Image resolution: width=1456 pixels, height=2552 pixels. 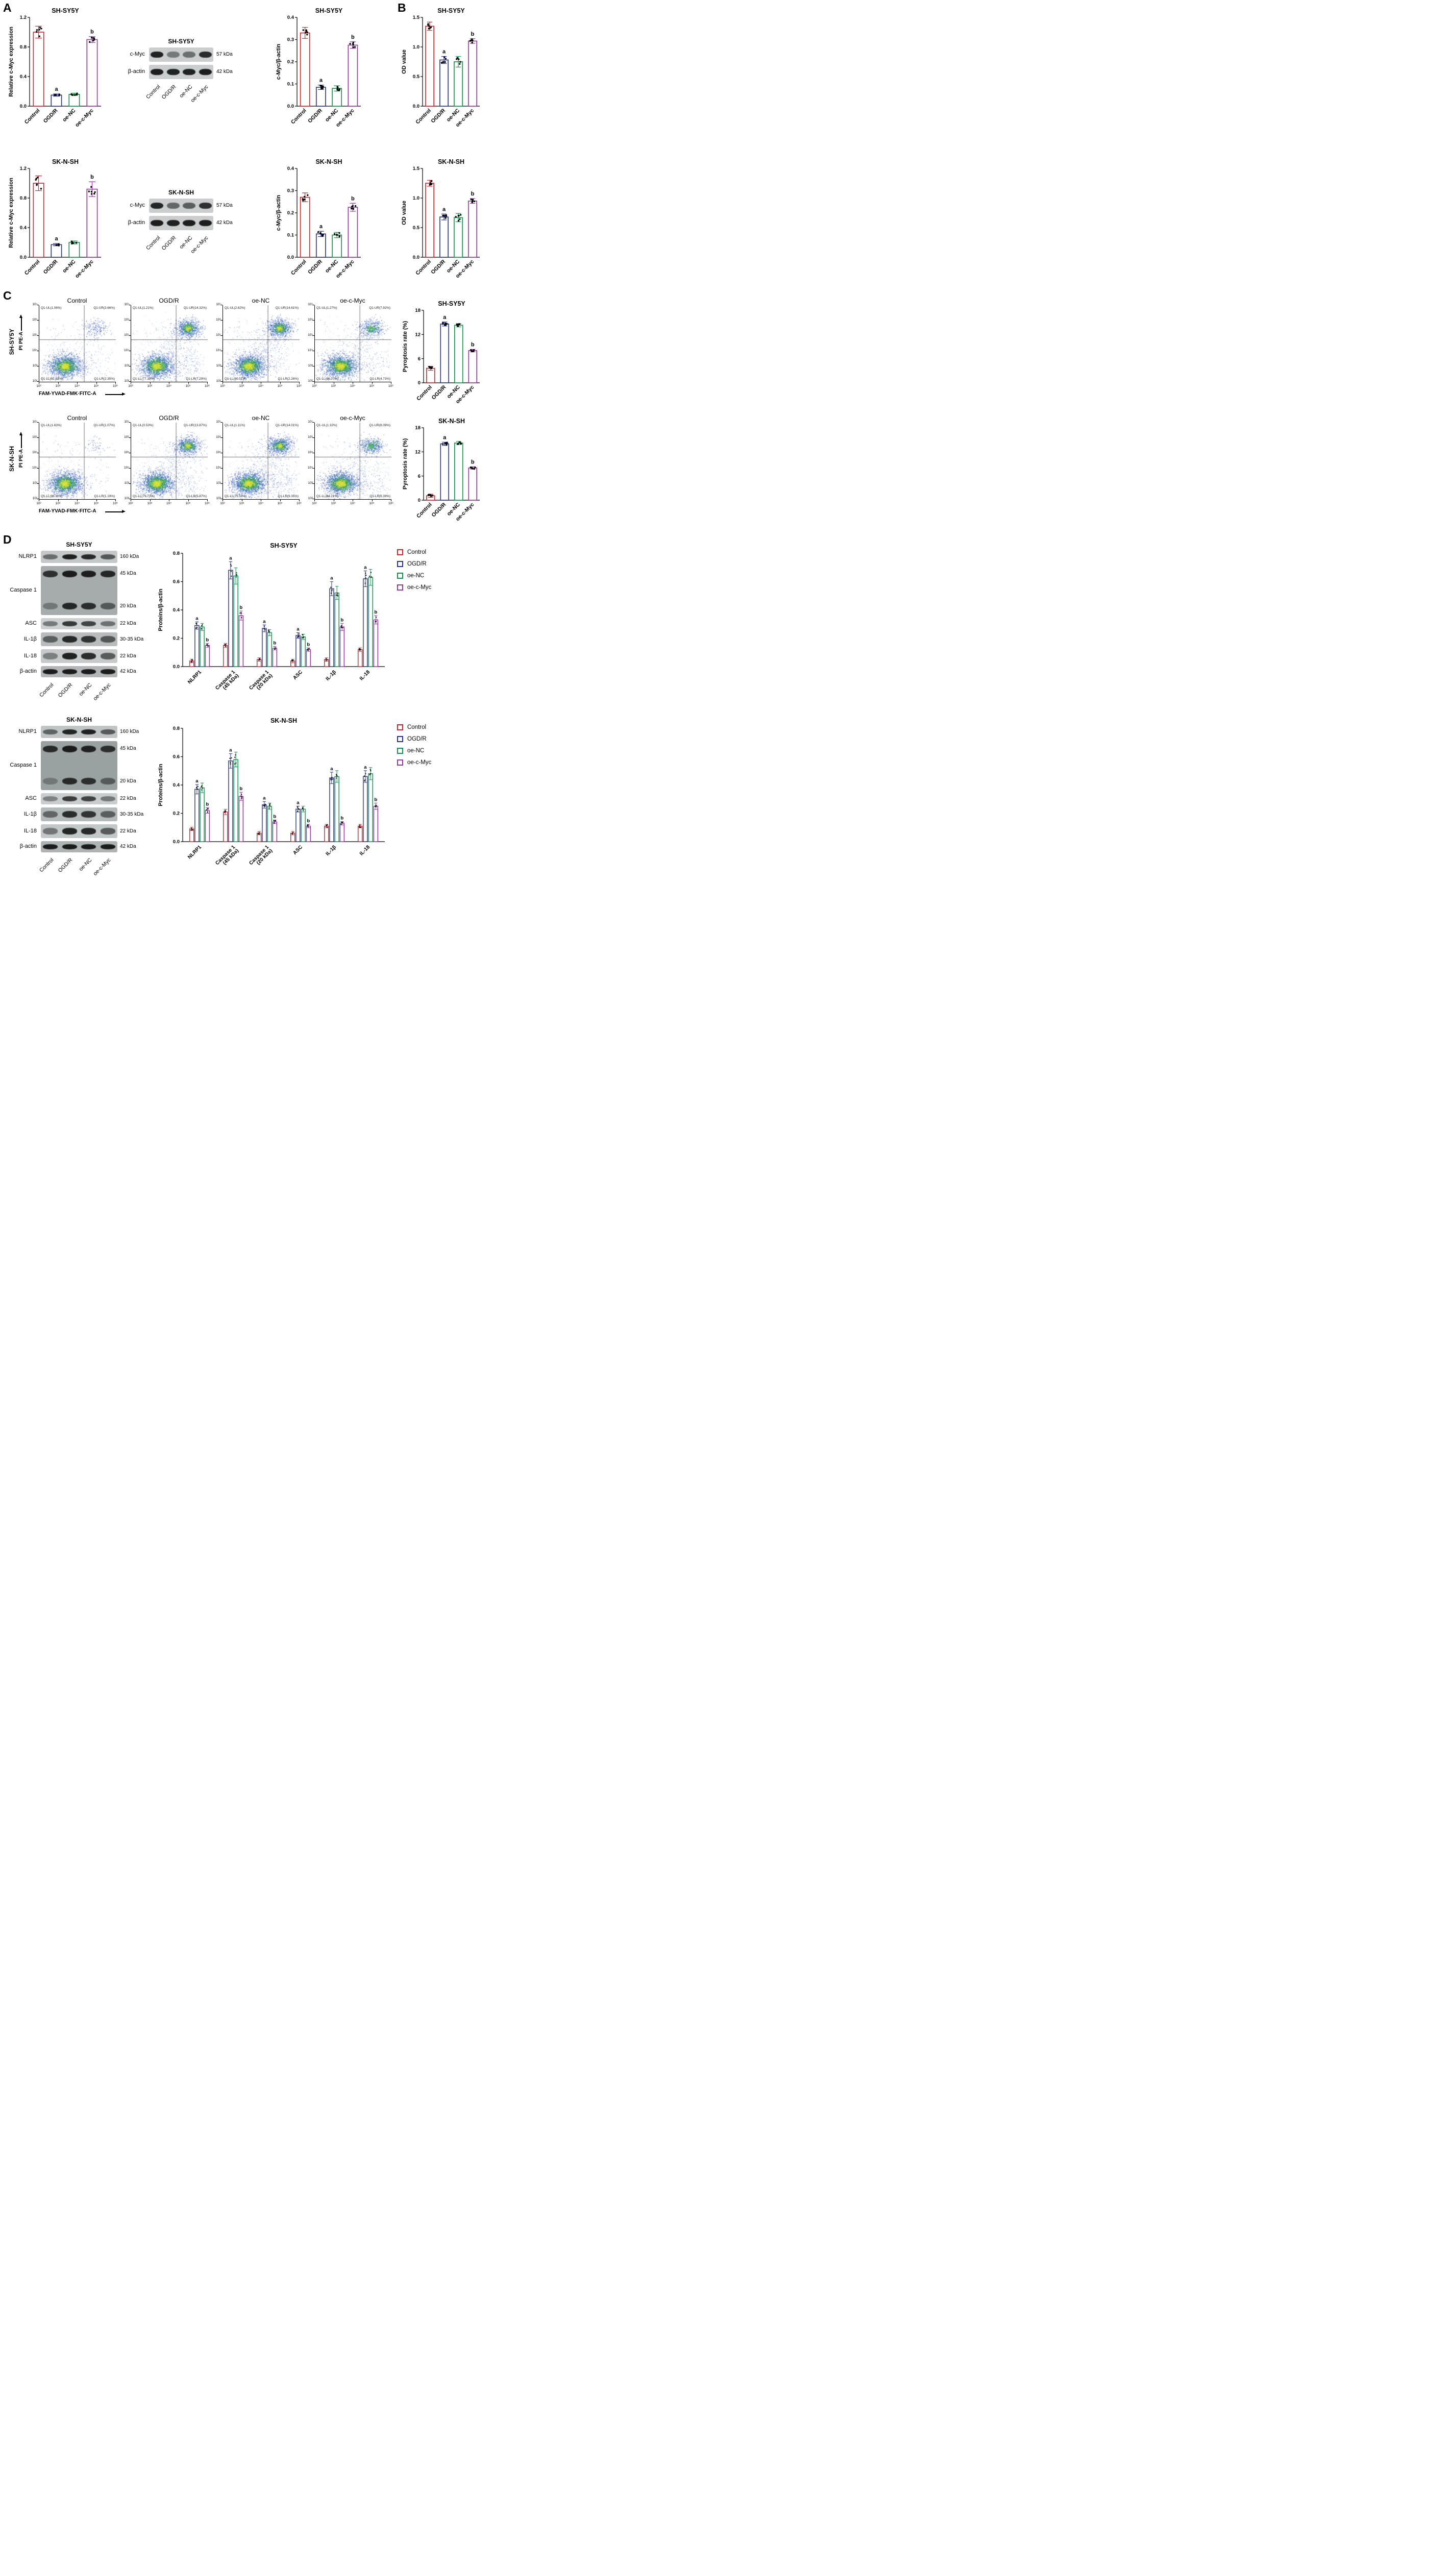 What do you see at coordinates (440, 752) in the screenshot?
I see `legend-sknsh: Control OGD/R oe-NC oe-c-Myc` at bounding box center [440, 752].